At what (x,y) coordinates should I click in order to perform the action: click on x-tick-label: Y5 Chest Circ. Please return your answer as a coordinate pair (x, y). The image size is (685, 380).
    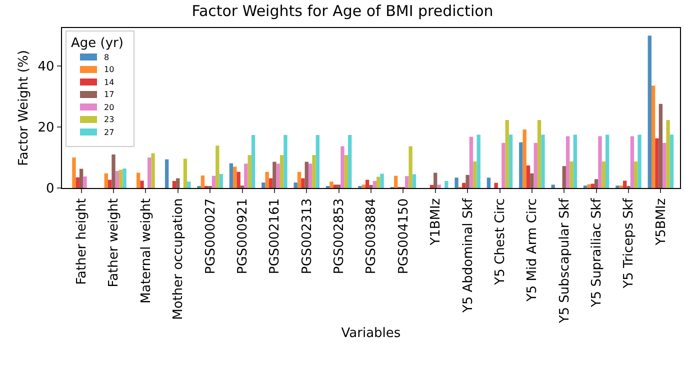
    Looking at the image, I should click on (500, 242).